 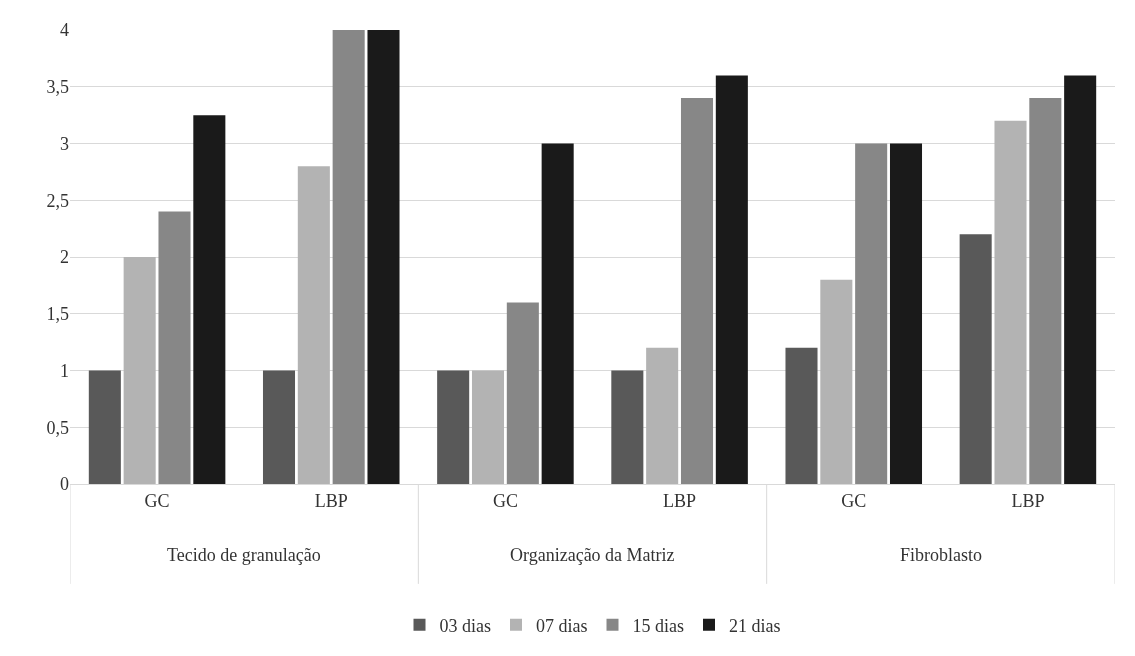 What do you see at coordinates (592, 555) in the screenshot?
I see `text: Organização da Matriz` at bounding box center [592, 555].